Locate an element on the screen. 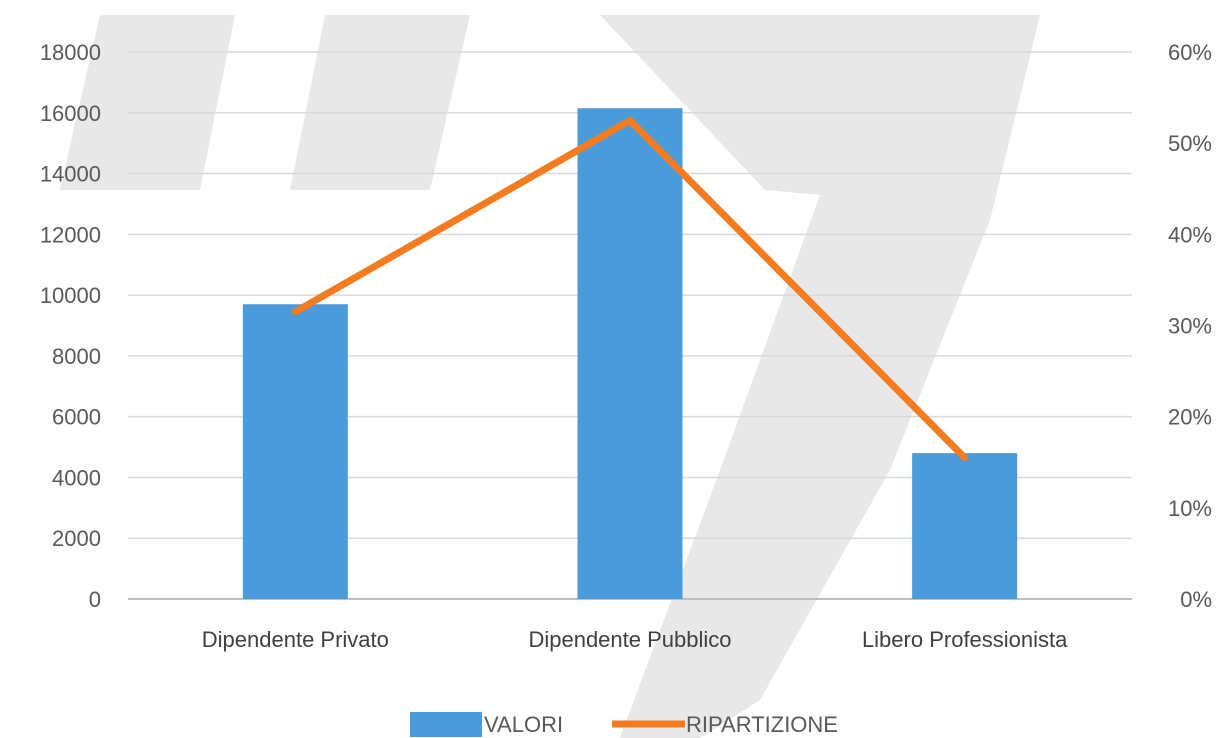 The image size is (1217, 738). right-tick-label: 30% is located at coordinates (1190, 326).